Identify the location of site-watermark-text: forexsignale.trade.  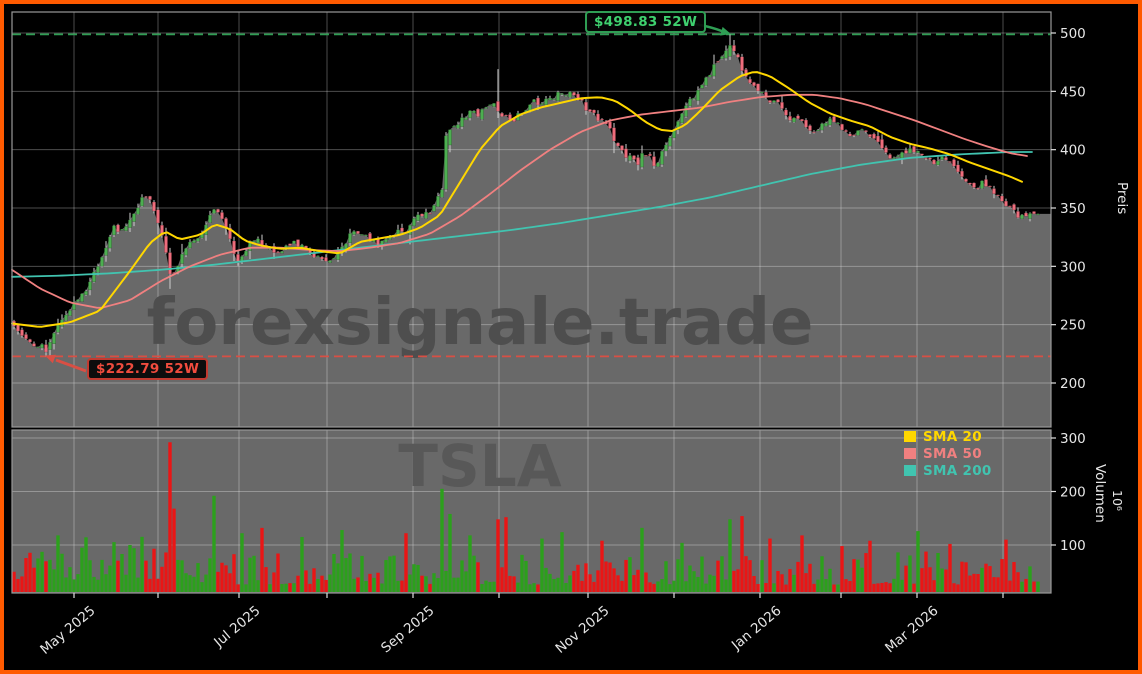
(480, 323).